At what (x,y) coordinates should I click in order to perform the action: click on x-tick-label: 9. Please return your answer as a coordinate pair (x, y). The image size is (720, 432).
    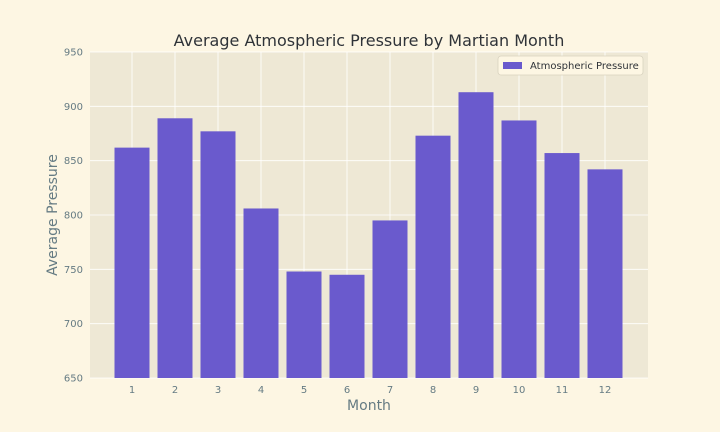
    Looking at the image, I should click on (476, 390).